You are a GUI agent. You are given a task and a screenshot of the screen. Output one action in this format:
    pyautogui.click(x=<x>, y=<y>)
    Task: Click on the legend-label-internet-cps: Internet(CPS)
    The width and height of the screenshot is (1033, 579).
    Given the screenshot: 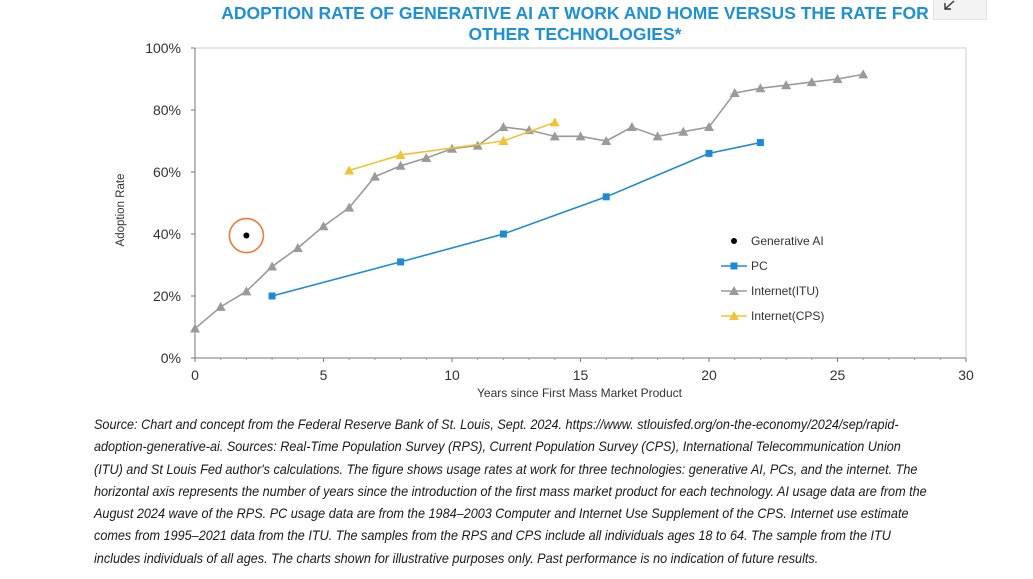 What is the action you would take?
    pyautogui.click(x=787, y=316)
    